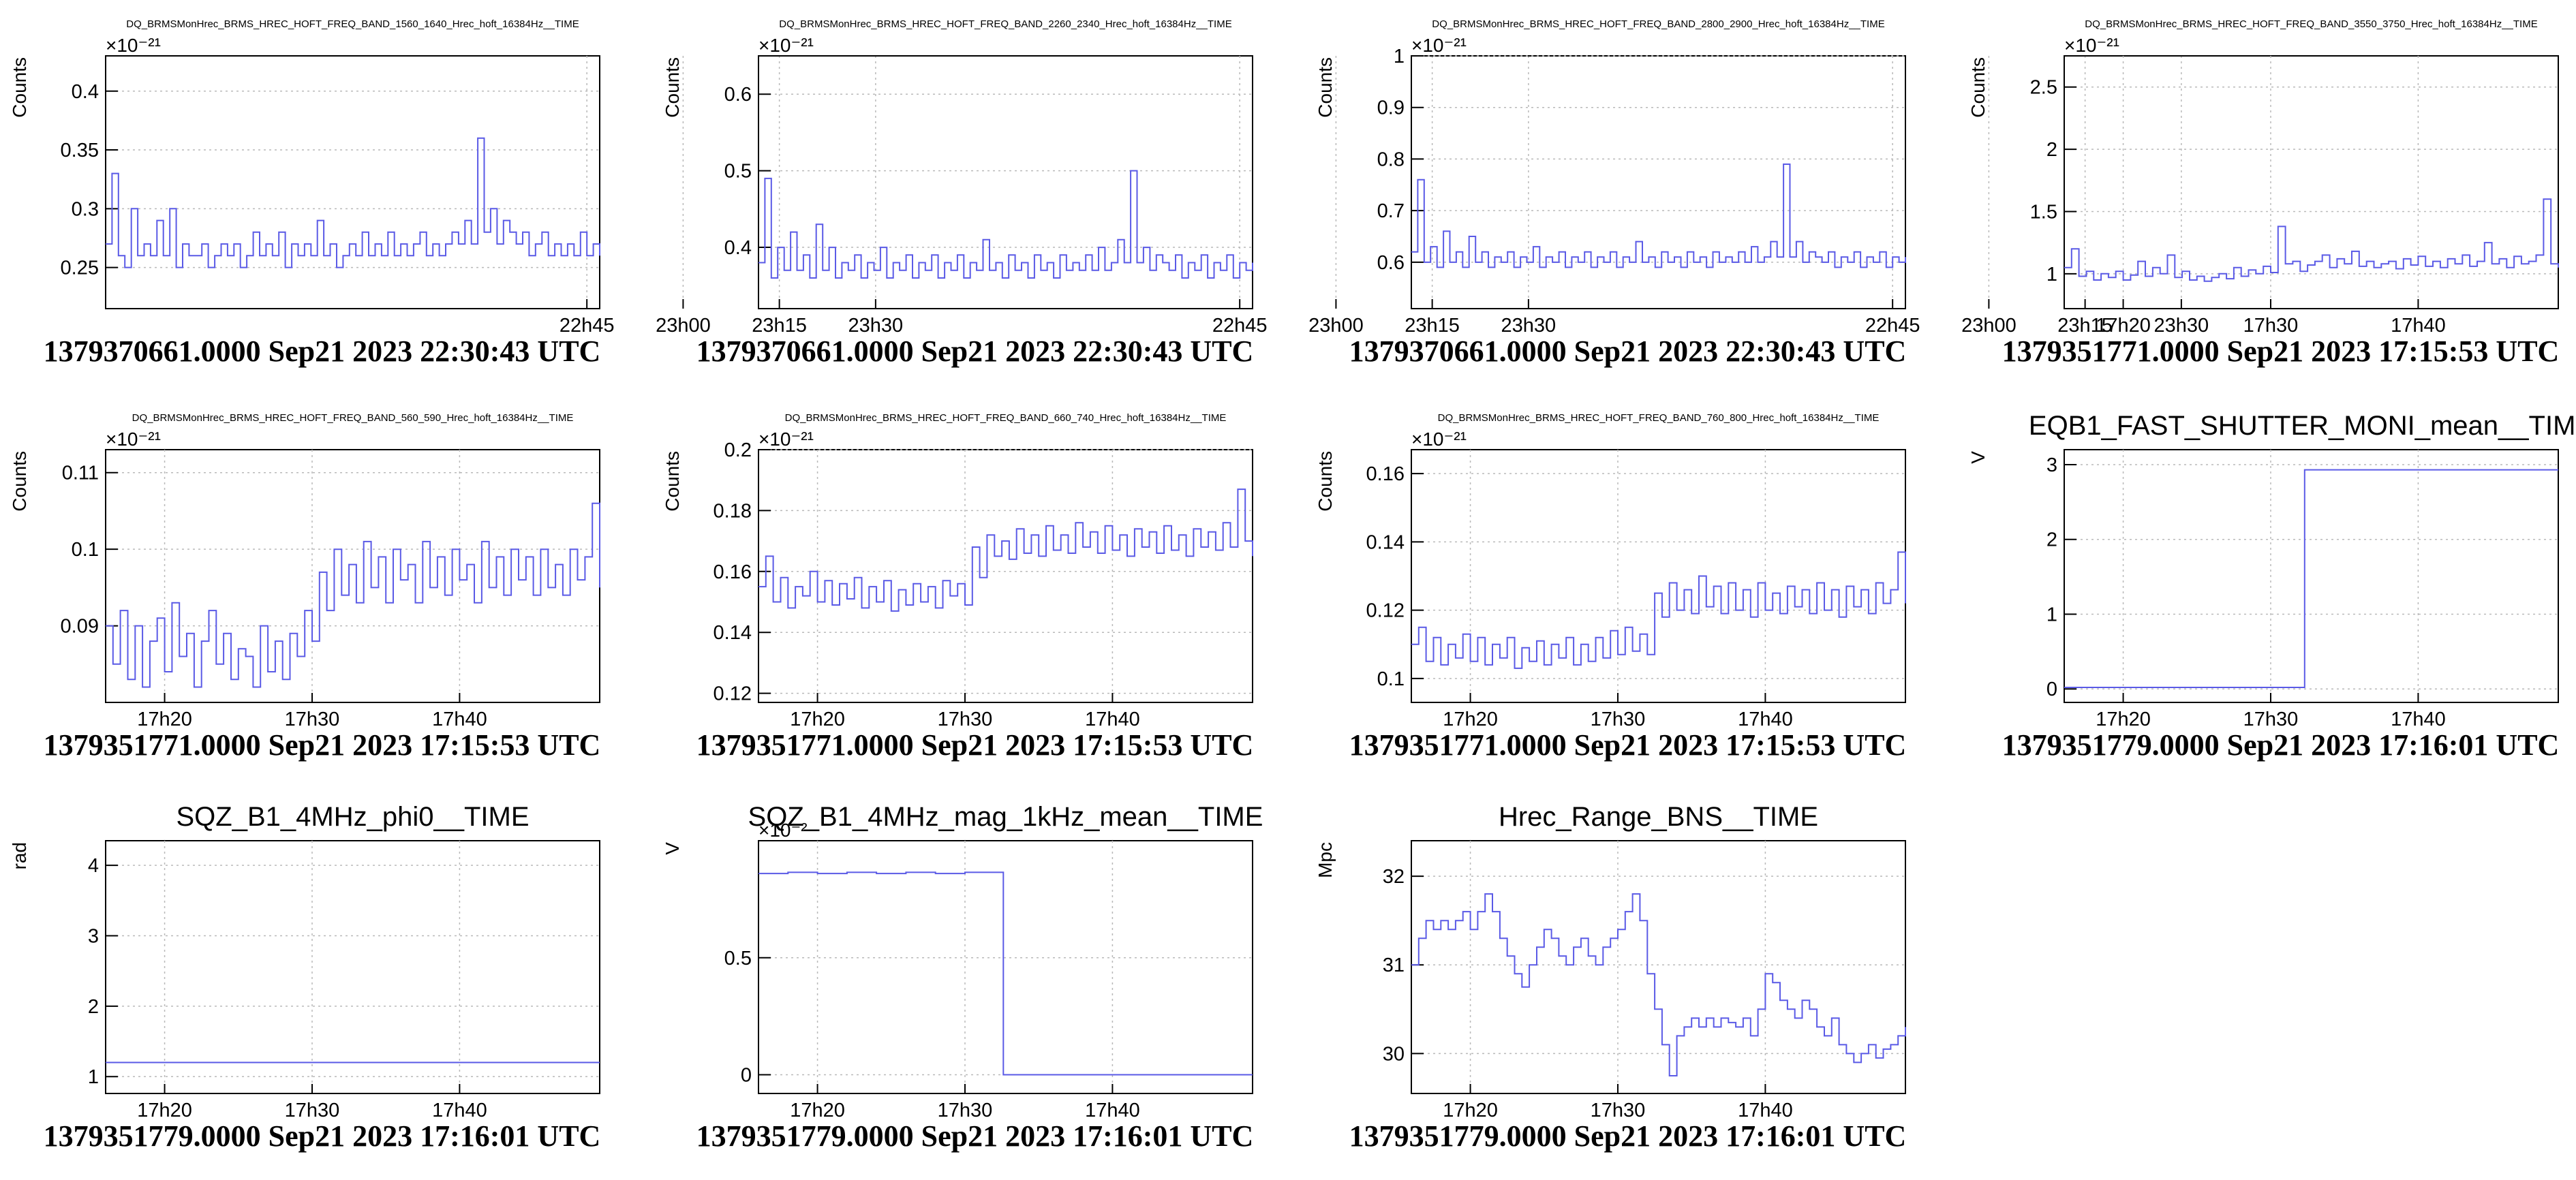 This screenshot has height=1180, width=2576. What do you see at coordinates (80, 474) in the screenshot?
I see `y-tick-label: 0.11` at bounding box center [80, 474].